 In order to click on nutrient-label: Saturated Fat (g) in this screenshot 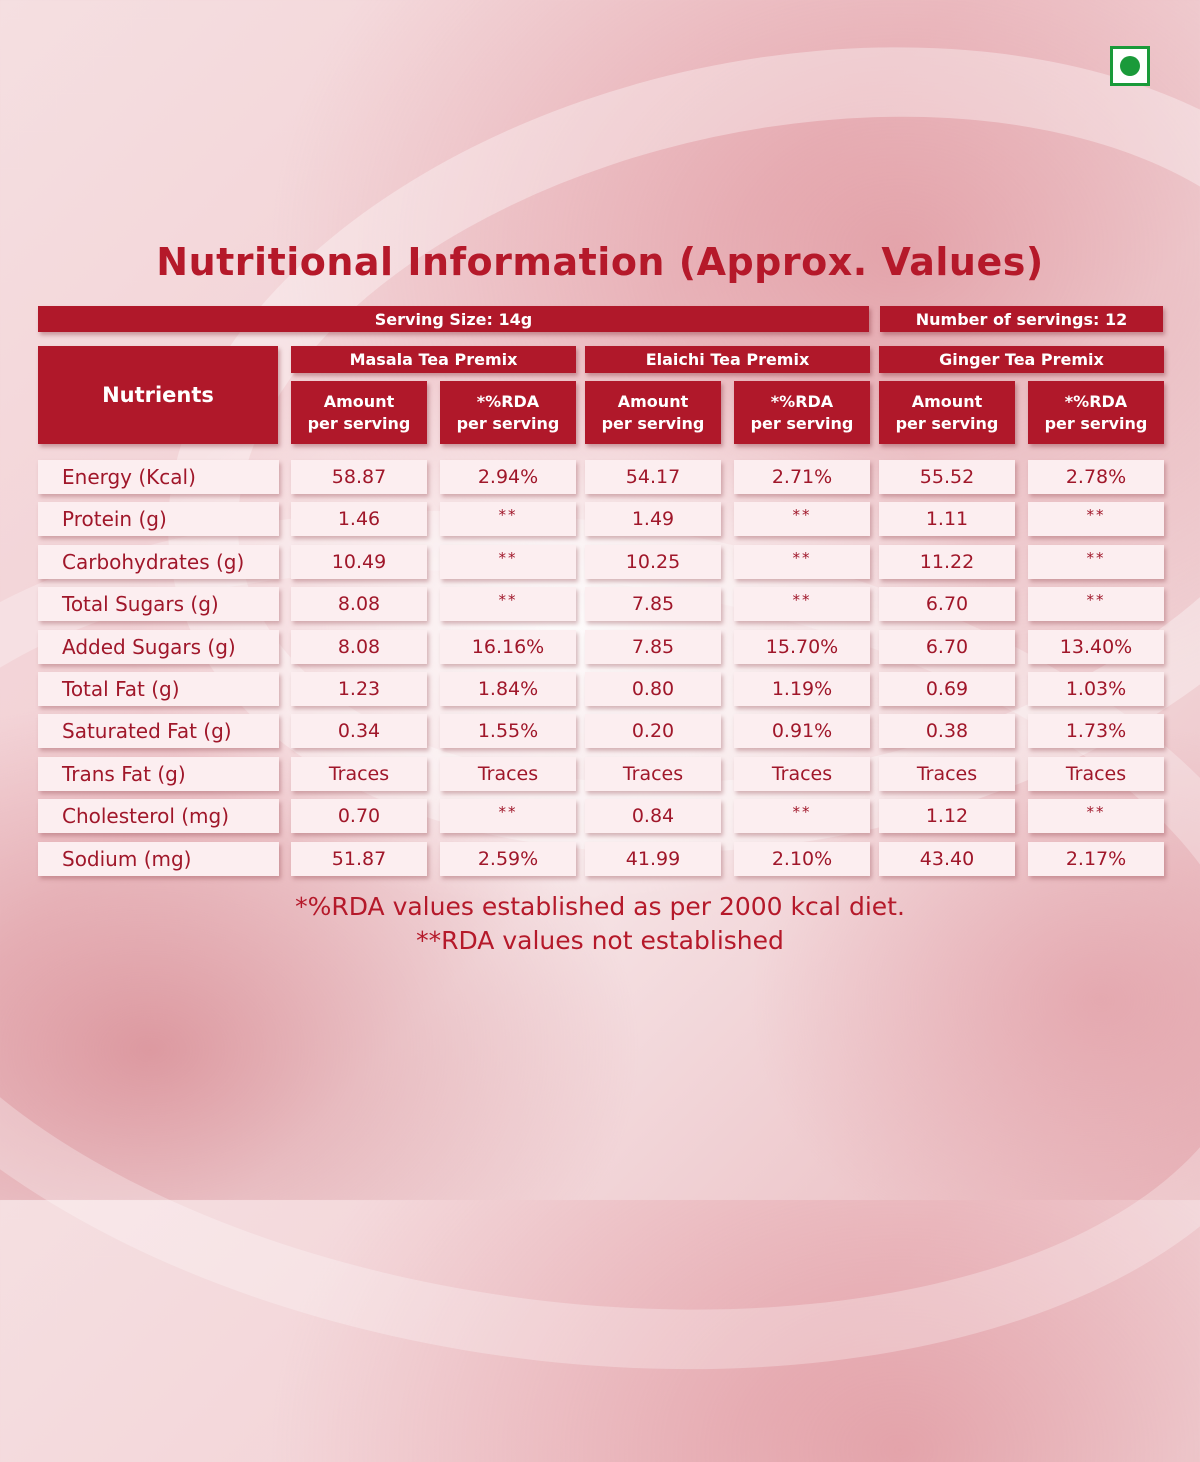, I will do `click(158, 731)`.